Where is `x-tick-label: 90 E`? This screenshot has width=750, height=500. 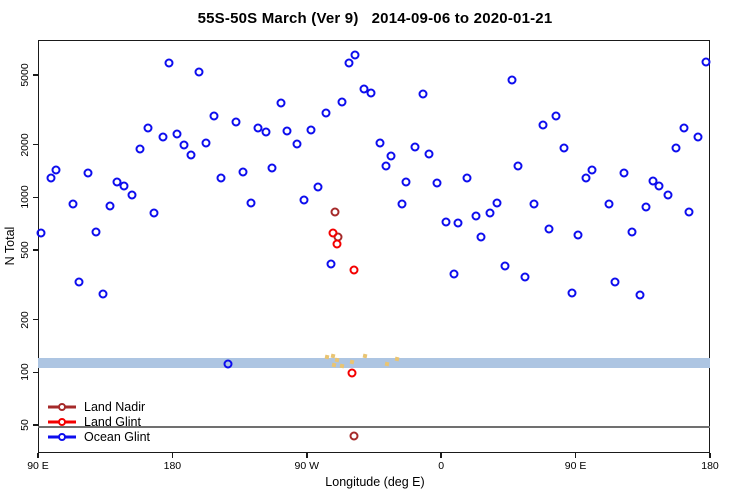
x-tick-label: 90 E is located at coordinates (575, 466).